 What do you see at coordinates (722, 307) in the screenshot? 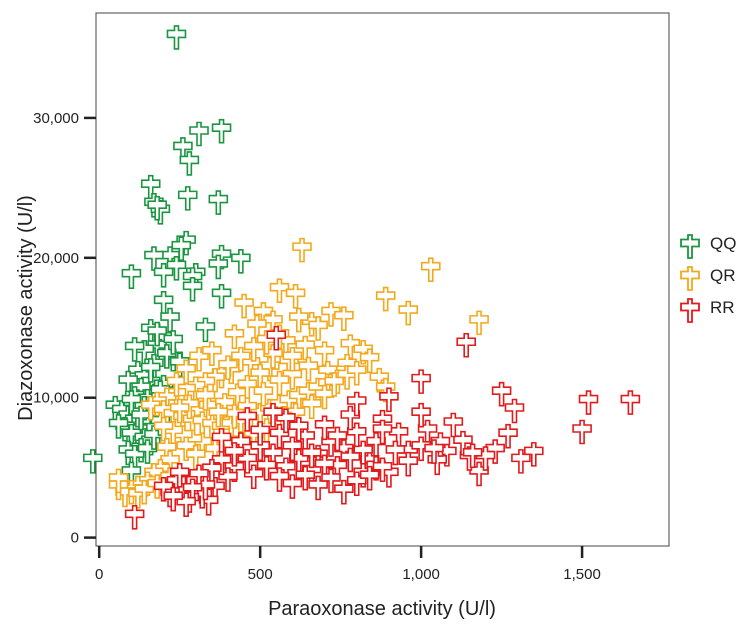
I see `legend-label: RR` at bounding box center [722, 307].